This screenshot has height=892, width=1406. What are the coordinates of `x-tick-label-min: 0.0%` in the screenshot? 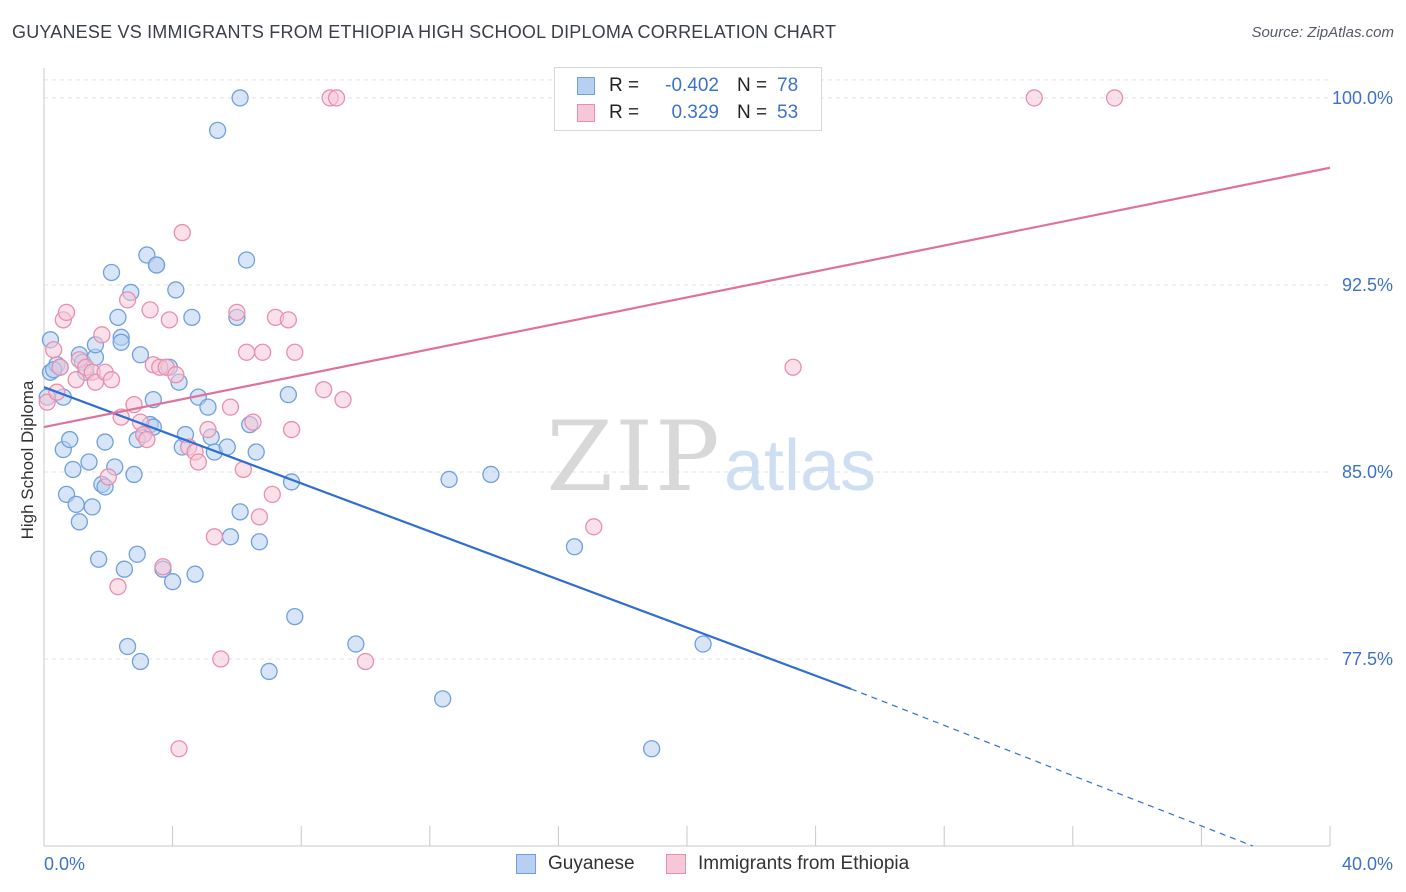 It's located at (64, 864).